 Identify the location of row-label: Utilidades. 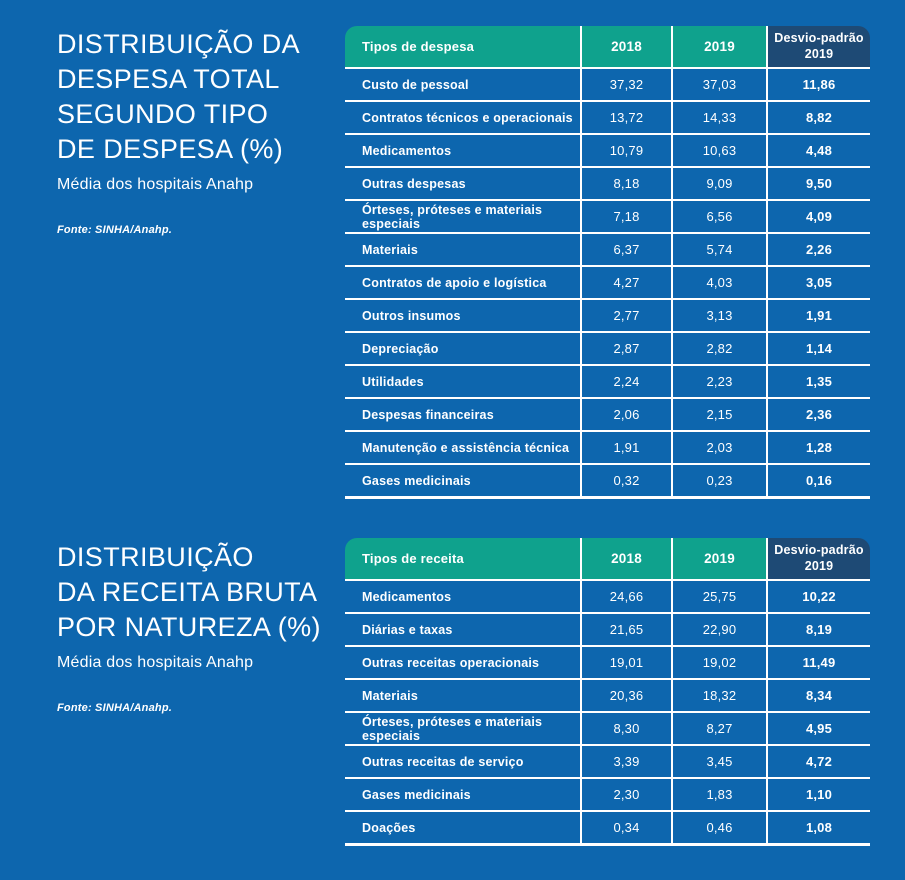
(463, 382).